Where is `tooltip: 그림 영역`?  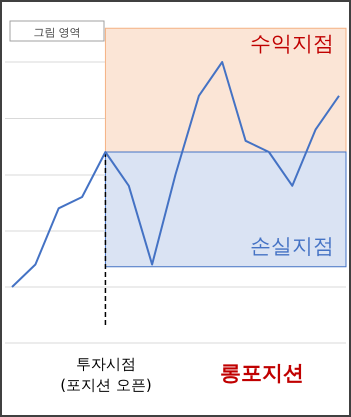
tooltip: 그림 영역 is located at coordinates (57, 31).